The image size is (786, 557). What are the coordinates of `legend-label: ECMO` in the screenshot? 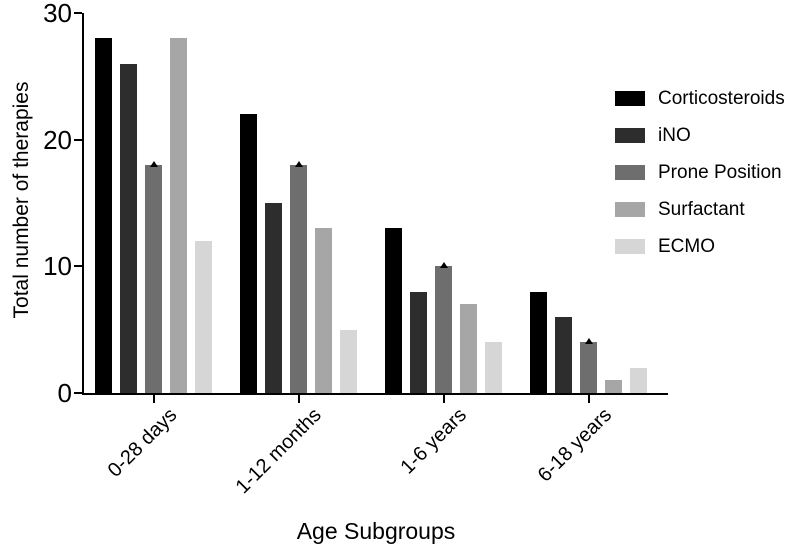 It's located at (686, 246).